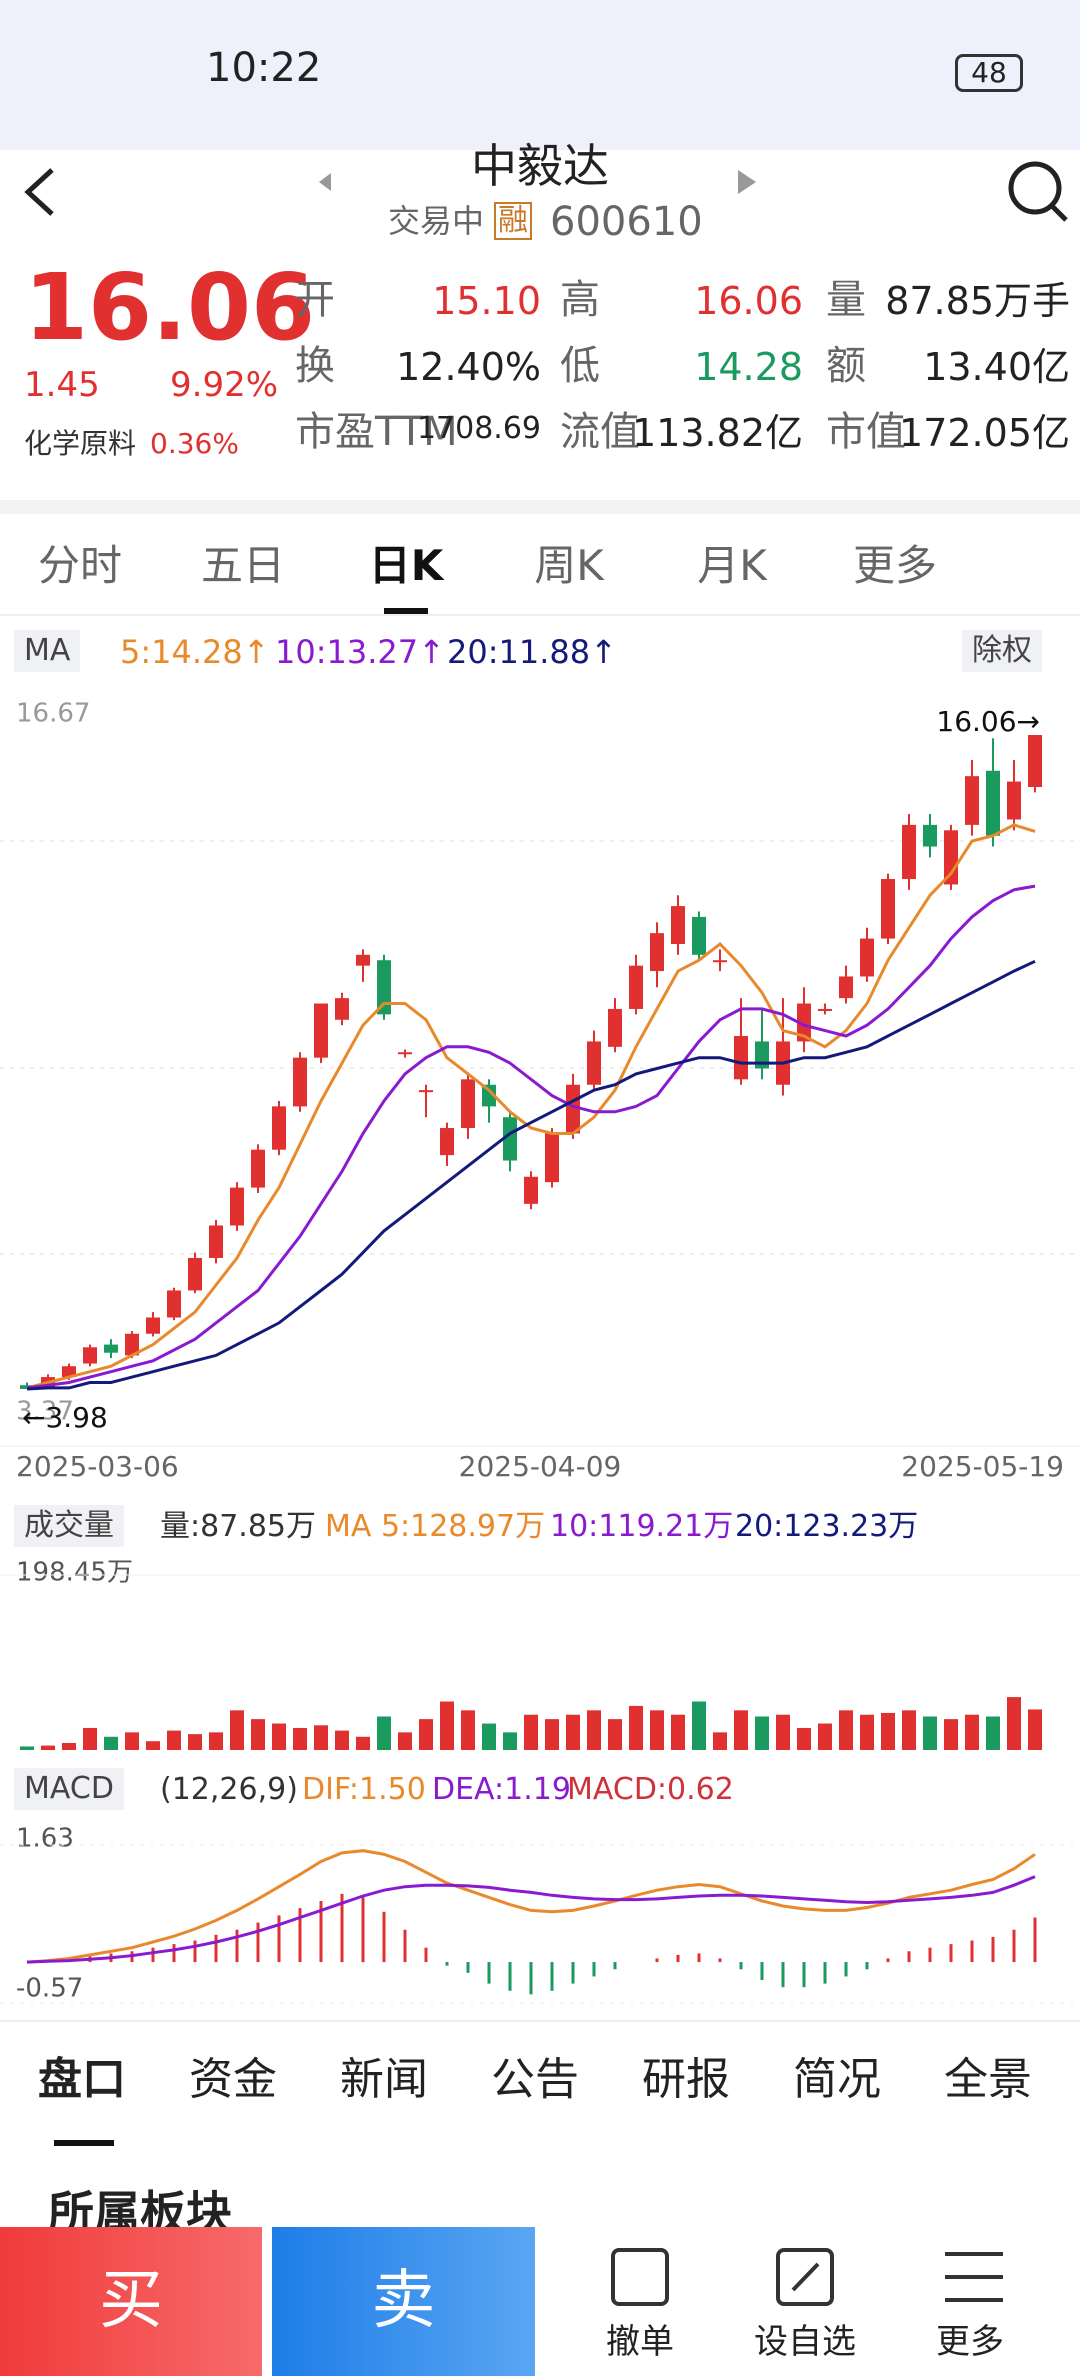  Describe the element at coordinates (805, 2342) in the screenshot. I see `action-item: 设自选` at that location.